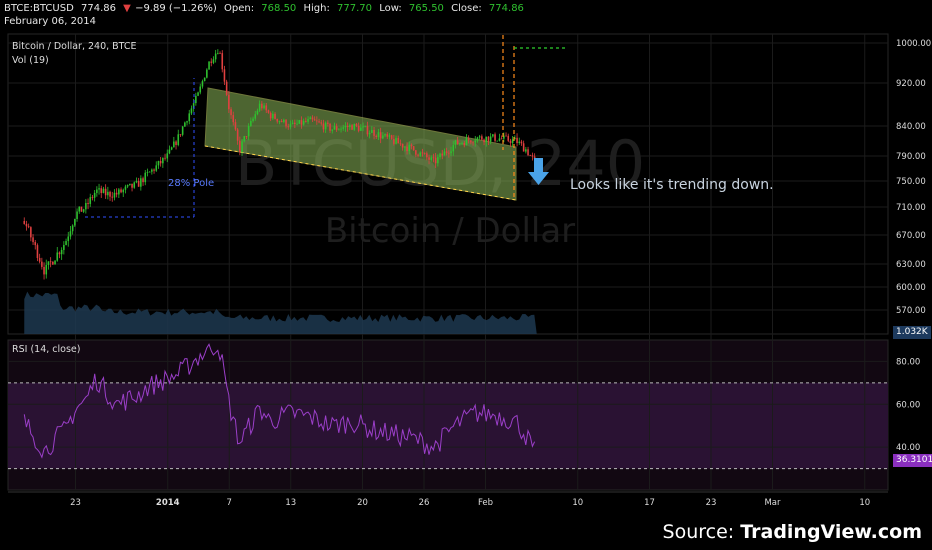  What do you see at coordinates (911, 127) in the screenshot?
I see `y-tick-label: 840.00` at bounding box center [911, 127].